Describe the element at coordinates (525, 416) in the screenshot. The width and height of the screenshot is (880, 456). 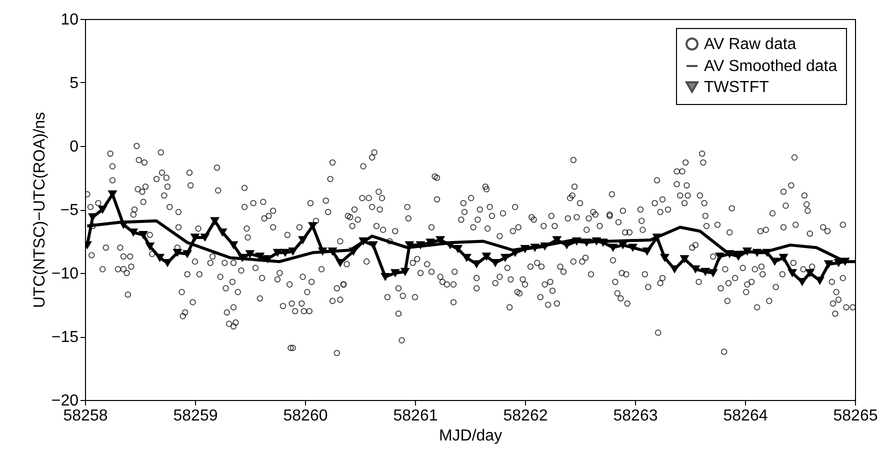
I see `x-tick-label: 58262` at that location.